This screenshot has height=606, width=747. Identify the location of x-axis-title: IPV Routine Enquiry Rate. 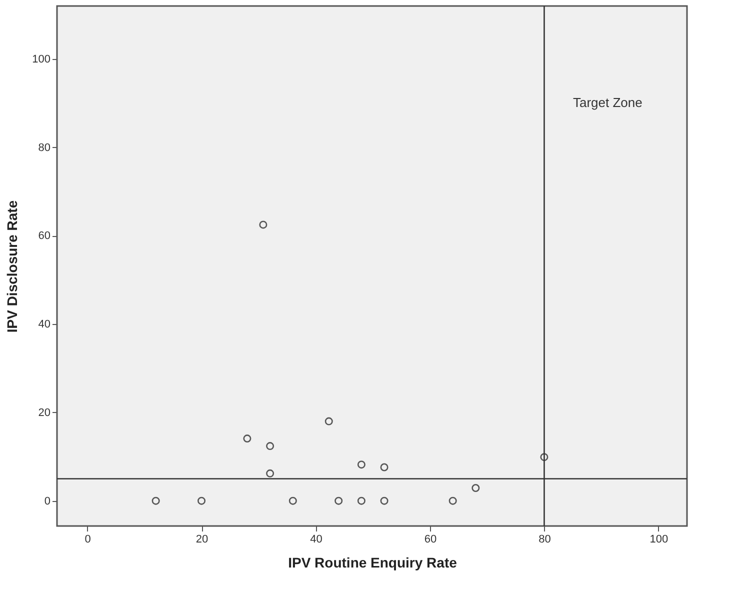
(373, 562).